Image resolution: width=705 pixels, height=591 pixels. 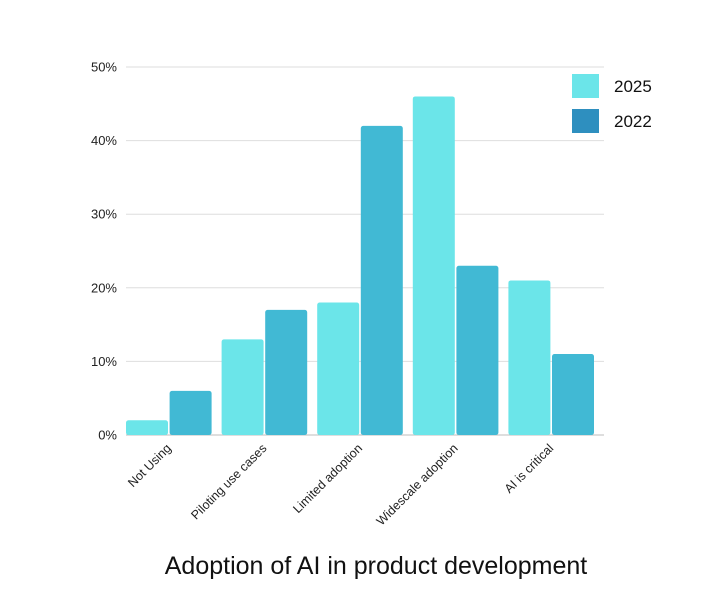 I want to click on legend-label-2025: 2025, so click(x=633, y=86).